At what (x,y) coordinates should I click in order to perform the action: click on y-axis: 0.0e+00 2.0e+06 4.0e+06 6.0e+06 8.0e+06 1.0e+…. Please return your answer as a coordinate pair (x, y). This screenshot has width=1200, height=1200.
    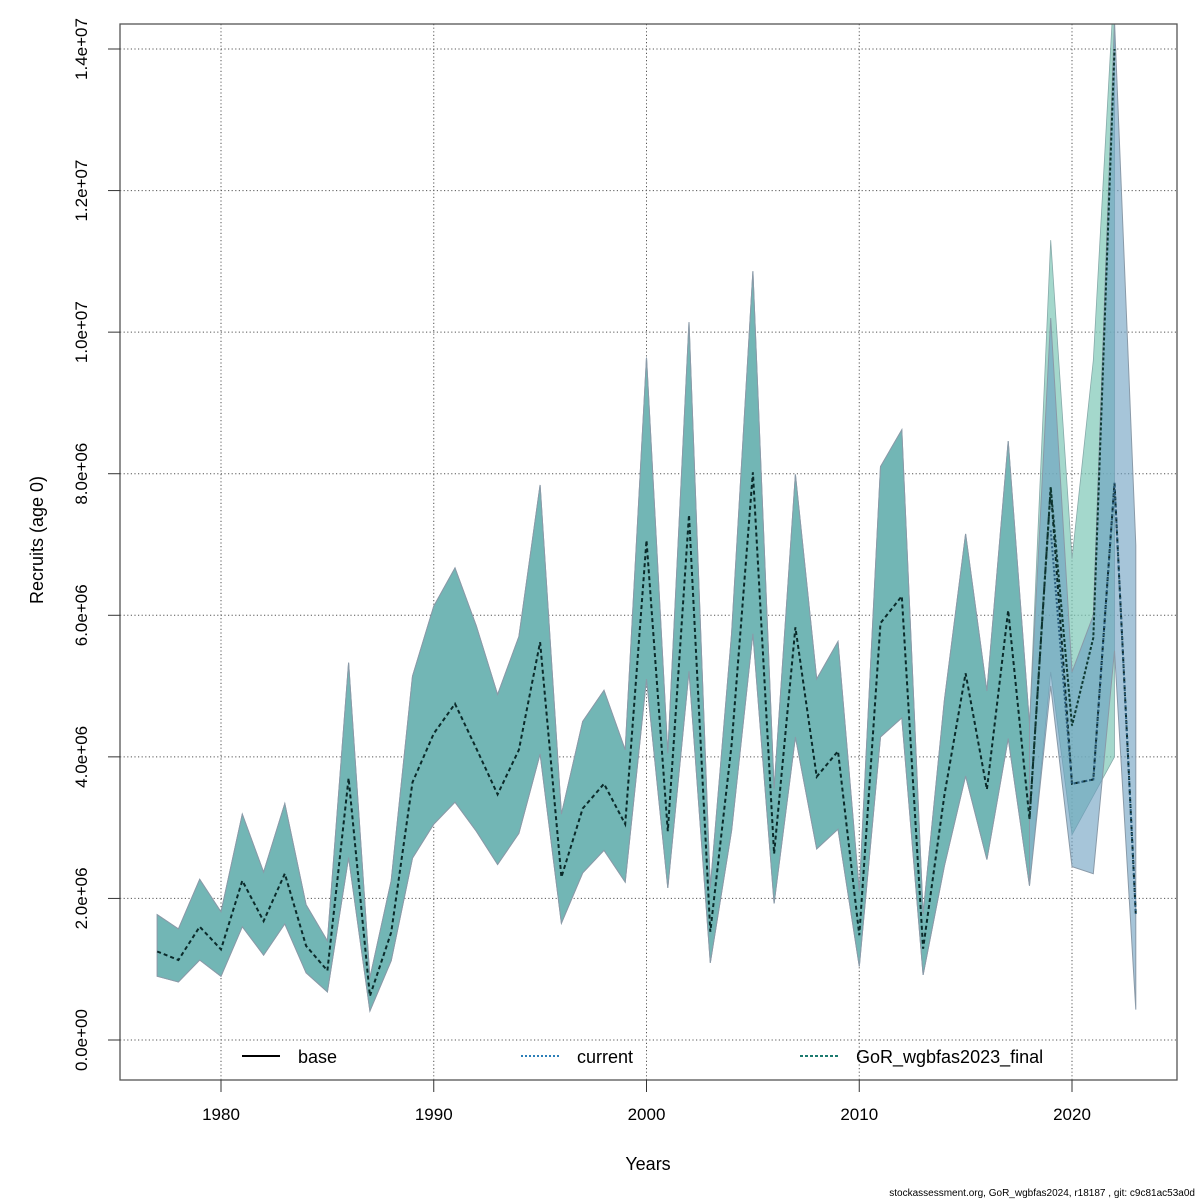
    Looking at the image, I should click on (96, 544).